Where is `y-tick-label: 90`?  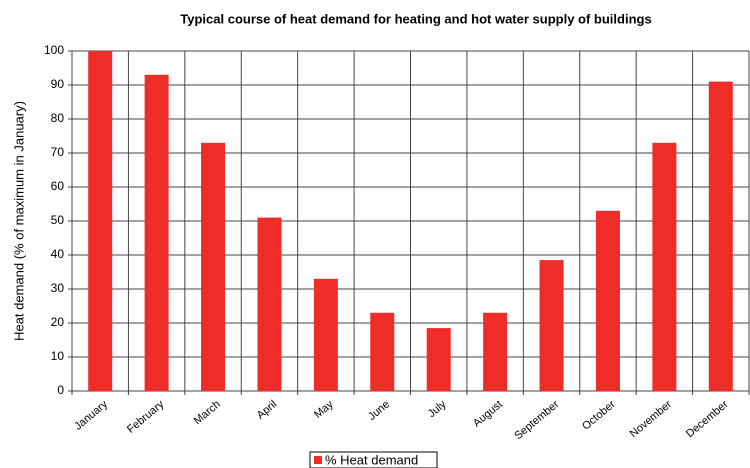 y-tick-label: 90 is located at coordinates (58, 84).